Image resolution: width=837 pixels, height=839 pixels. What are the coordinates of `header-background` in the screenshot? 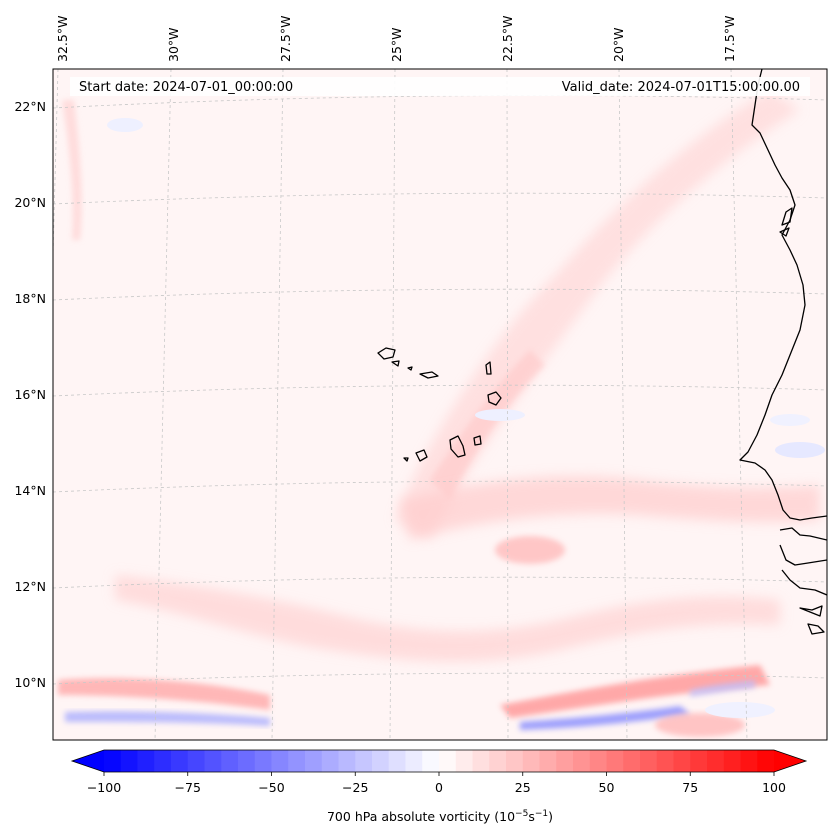 It's located at (440, 86).